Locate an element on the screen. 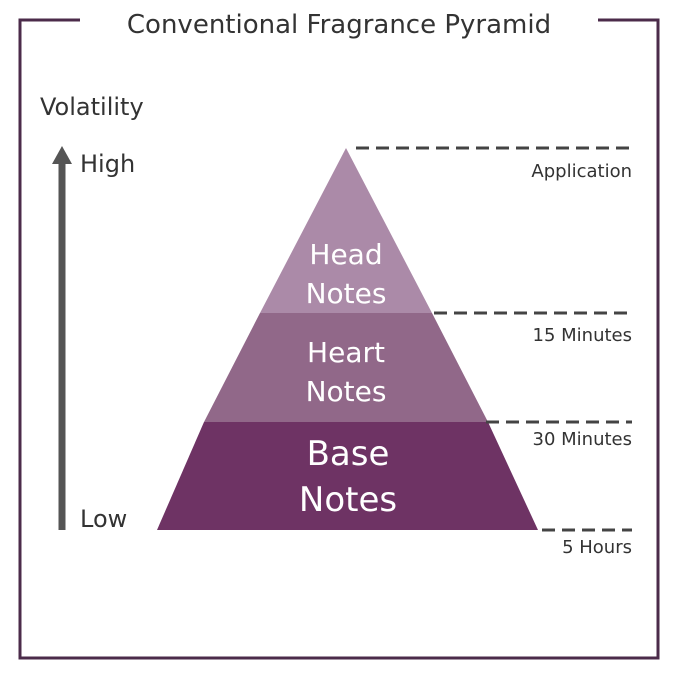 This screenshot has width=679, height=679. heart-notes-layer is located at coordinates (346, 367).